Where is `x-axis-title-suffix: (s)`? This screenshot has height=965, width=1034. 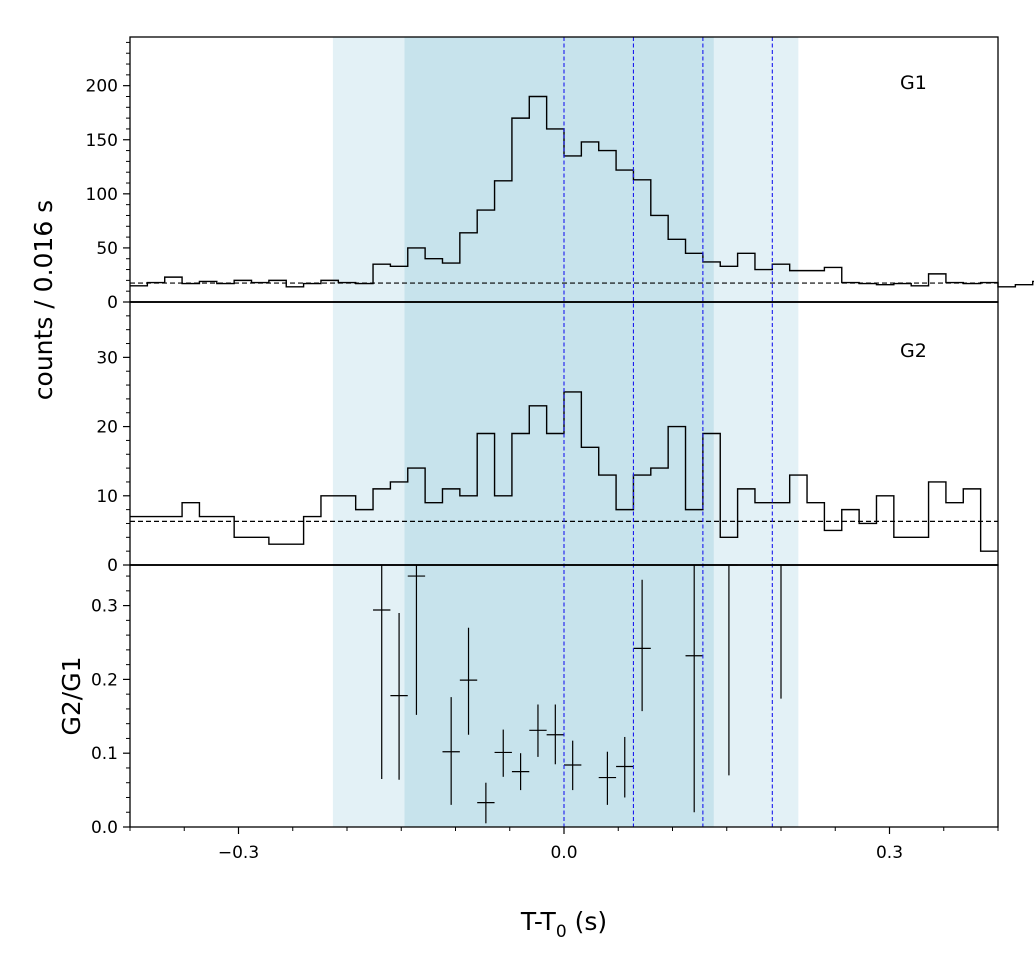
x-axis-title-suffix: (s) is located at coordinates (587, 921).